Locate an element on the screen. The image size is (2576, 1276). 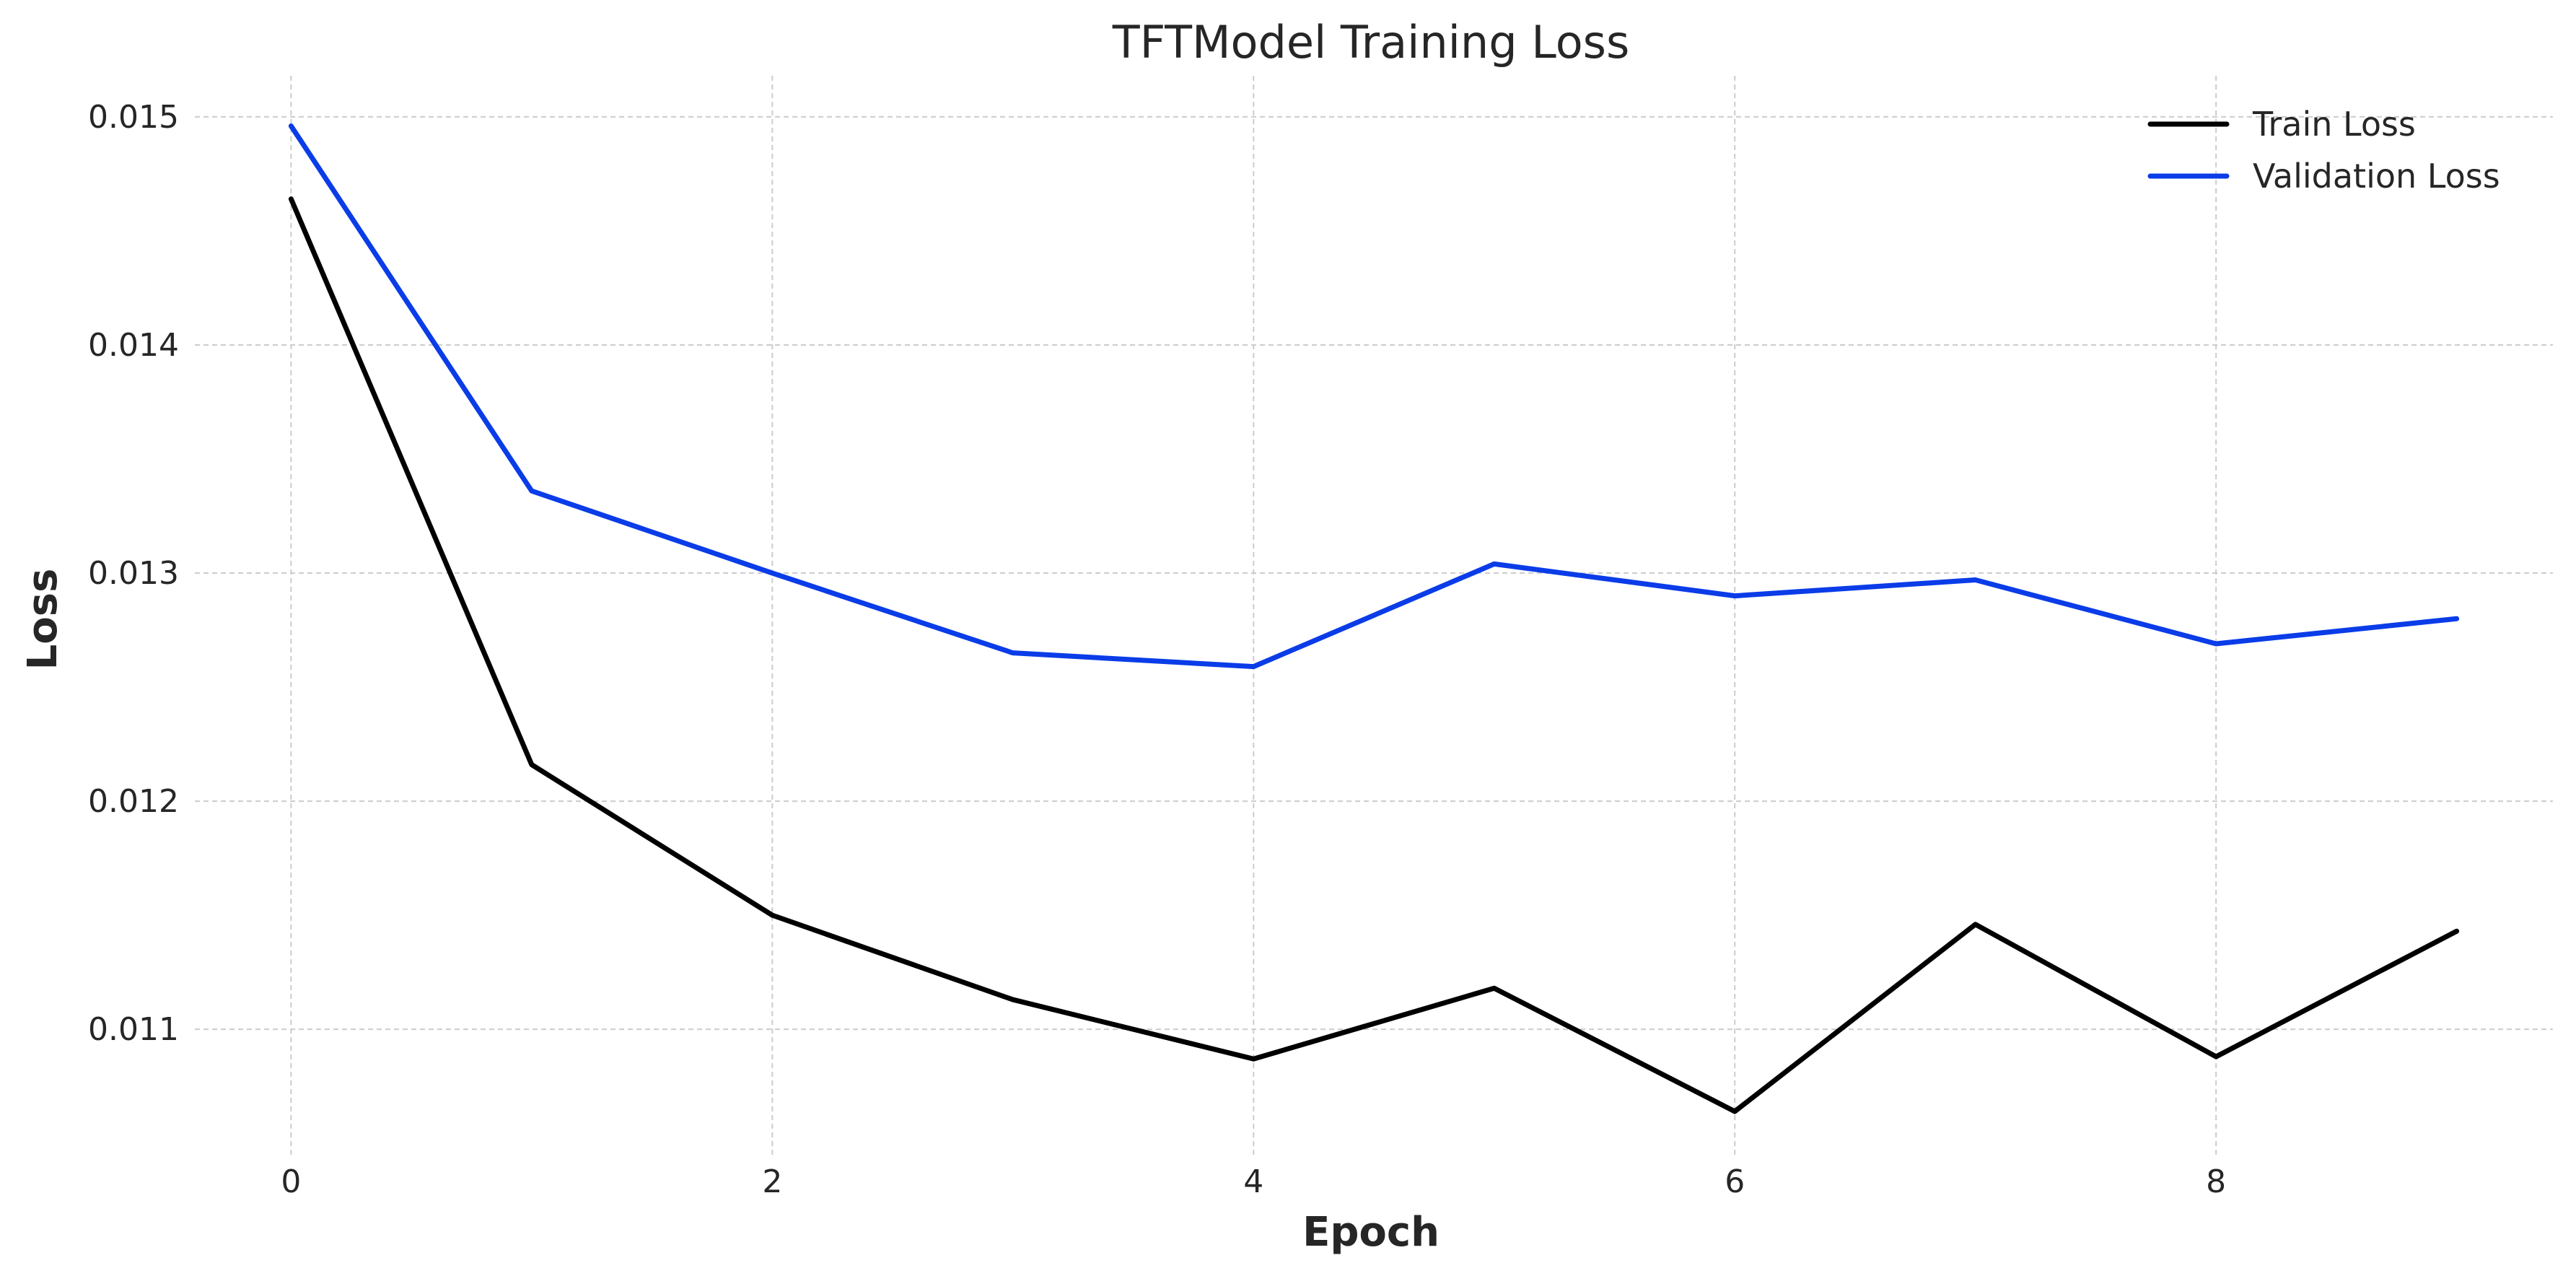
x-tick-label: 4 is located at coordinates (1253, 1181).